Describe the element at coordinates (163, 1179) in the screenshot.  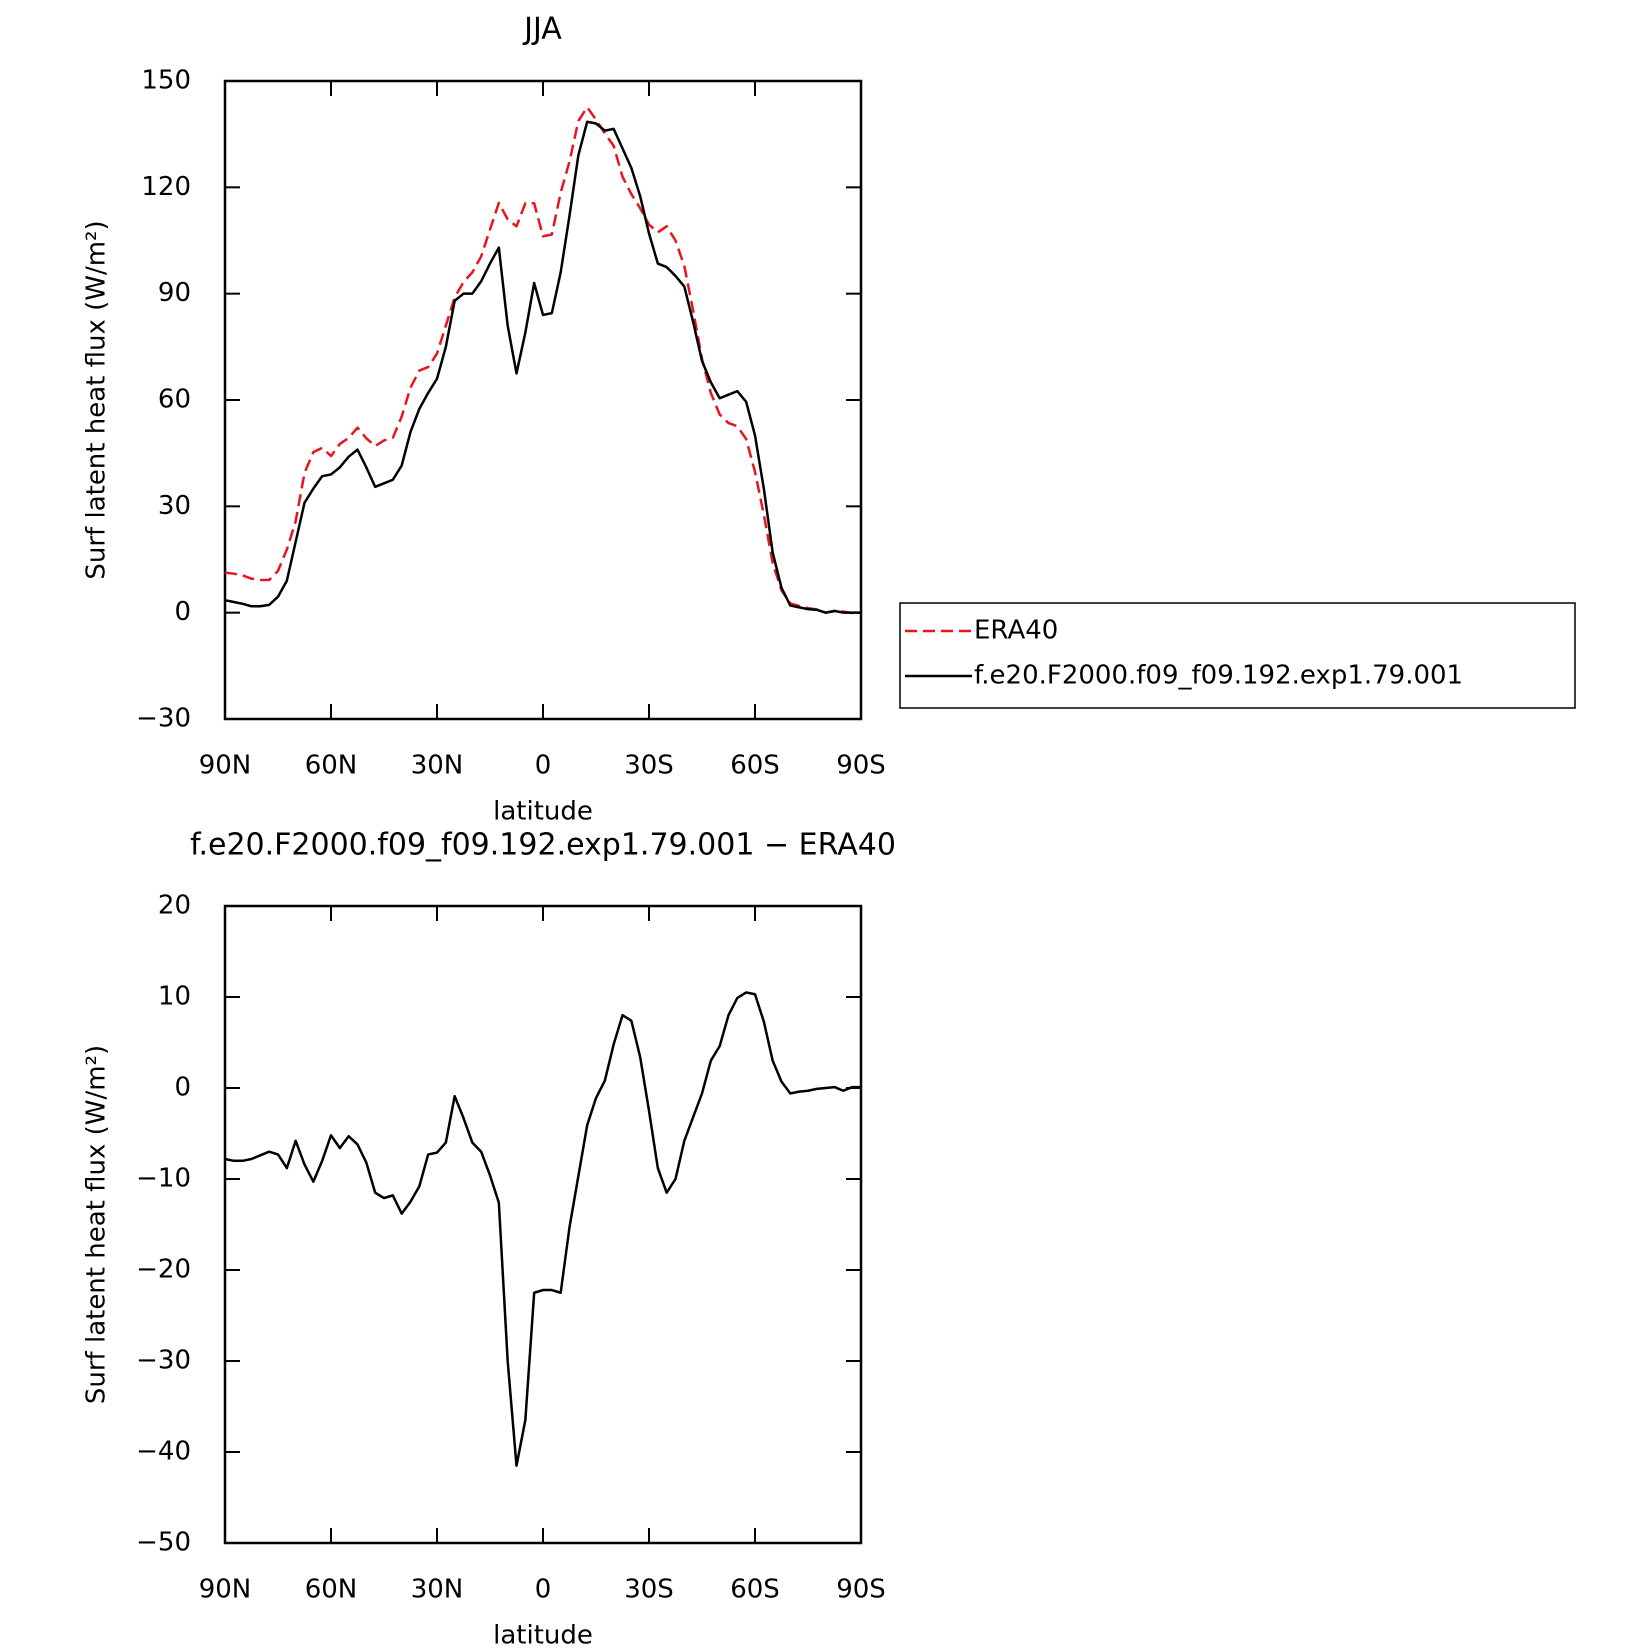
I see `y-tick-label: −10` at that location.